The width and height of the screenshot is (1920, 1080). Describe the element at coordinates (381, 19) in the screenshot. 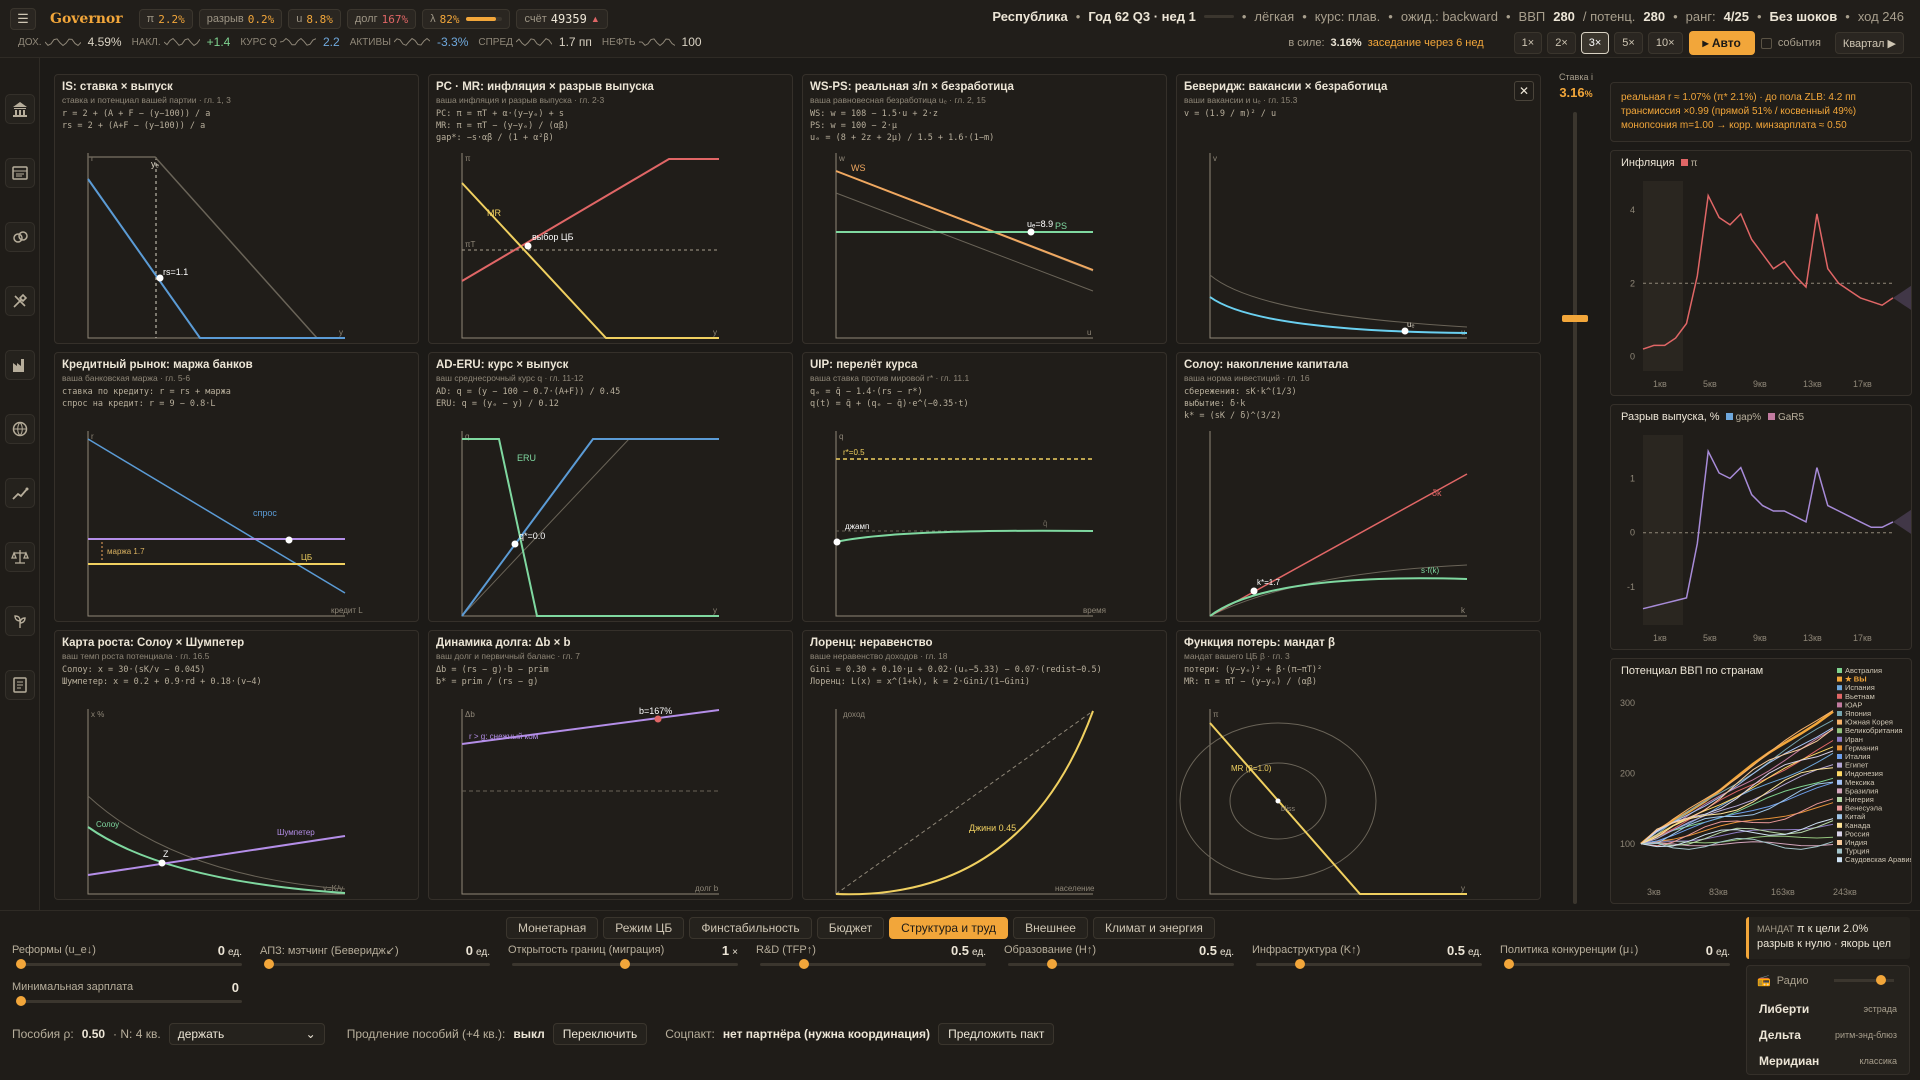

I see `debt-chip: долг 167%` at that location.